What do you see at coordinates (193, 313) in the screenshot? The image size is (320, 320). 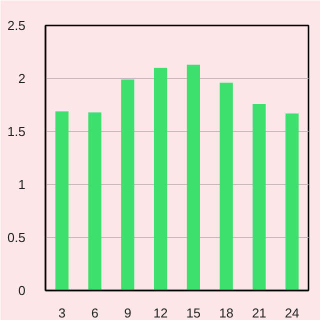 I see `x-tick-label: 15` at bounding box center [193, 313].